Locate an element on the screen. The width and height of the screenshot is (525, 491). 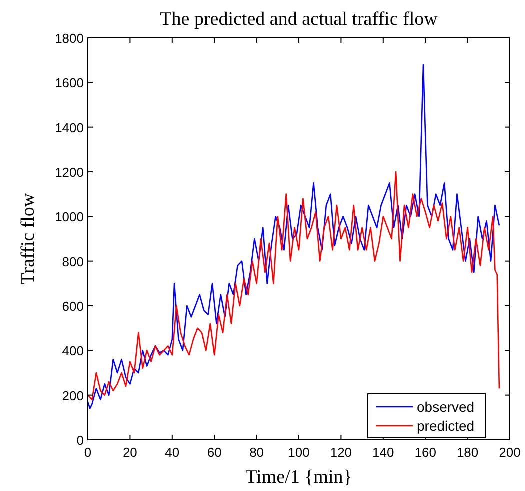
y-tick-label: 1800 is located at coordinates (69, 38).